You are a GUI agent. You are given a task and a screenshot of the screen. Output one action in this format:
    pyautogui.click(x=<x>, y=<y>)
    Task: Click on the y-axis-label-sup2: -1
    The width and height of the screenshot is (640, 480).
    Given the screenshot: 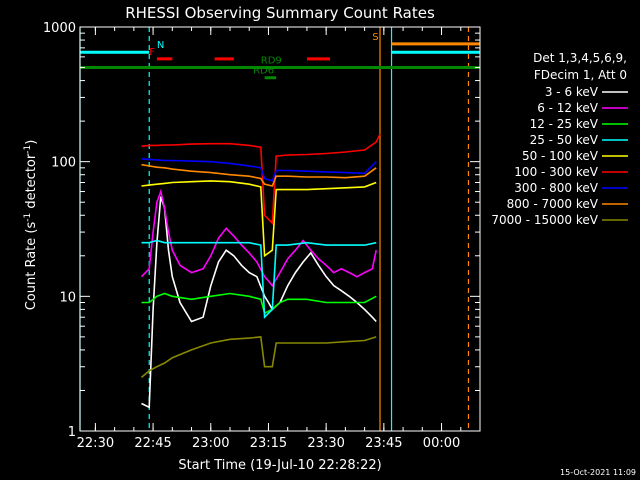 What is the action you would take?
    pyautogui.click(x=28, y=149)
    